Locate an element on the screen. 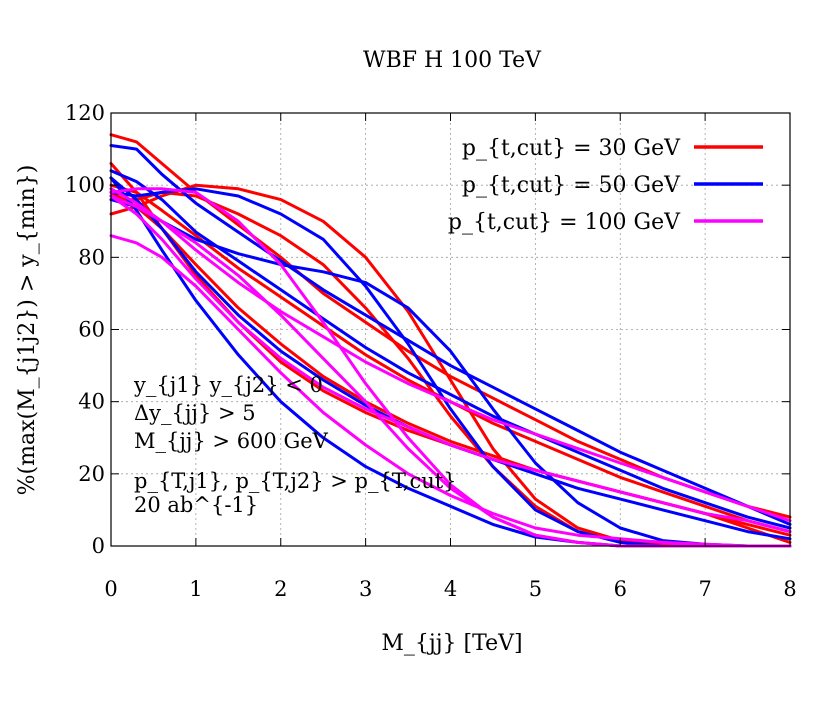 The height and width of the screenshot is (706, 830). y-tick-label: 20 is located at coordinates (91, 474).